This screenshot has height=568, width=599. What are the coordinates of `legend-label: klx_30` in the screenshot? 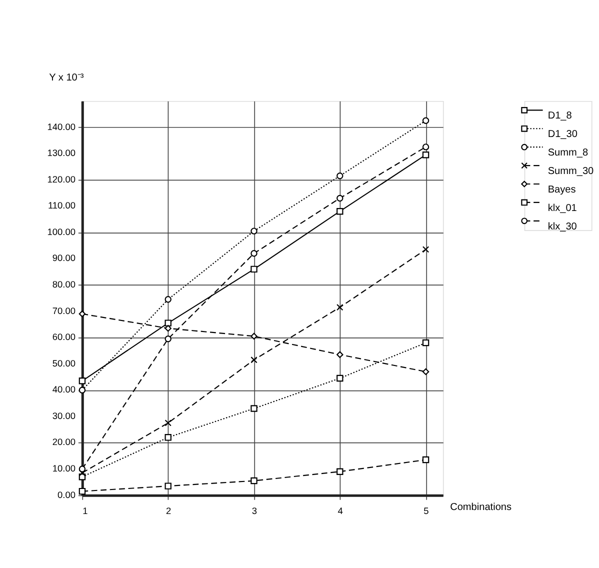 It's located at (563, 226).